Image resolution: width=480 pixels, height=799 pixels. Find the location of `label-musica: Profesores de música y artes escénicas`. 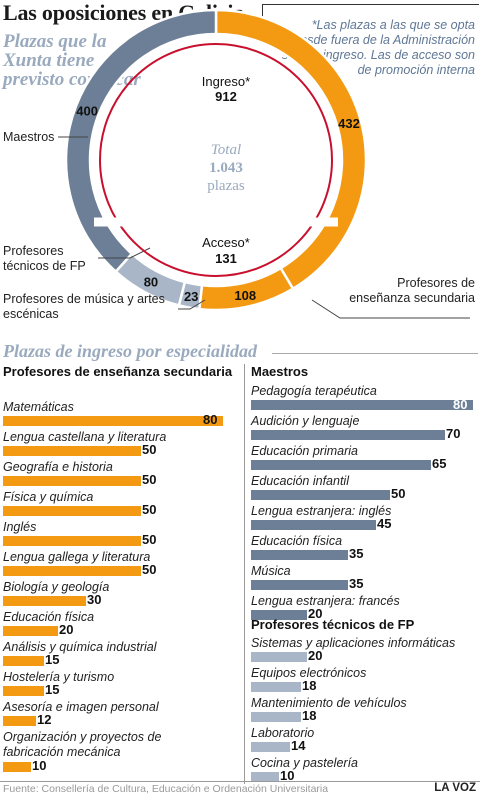

label-musica: Profesores de música y artes escénicas is located at coordinates (84, 306).